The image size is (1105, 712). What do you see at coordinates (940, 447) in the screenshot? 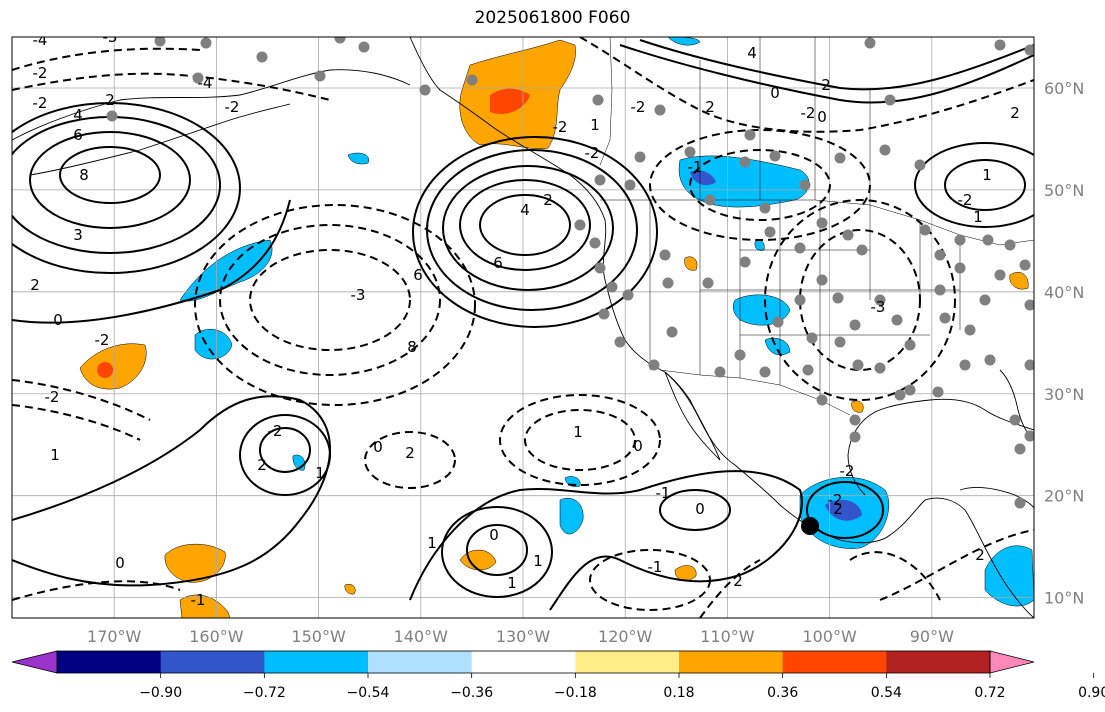
I see `mexico-gulf-coast` at bounding box center [940, 447].